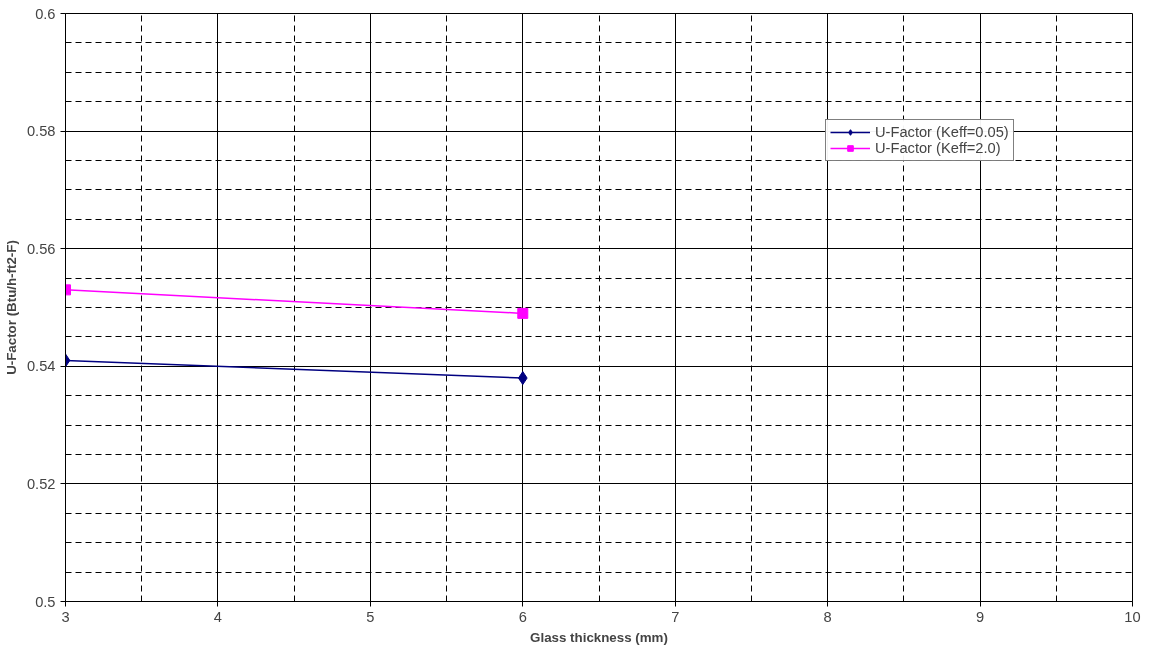  I want to click on x-tick-label: 9, so click(980, 616).